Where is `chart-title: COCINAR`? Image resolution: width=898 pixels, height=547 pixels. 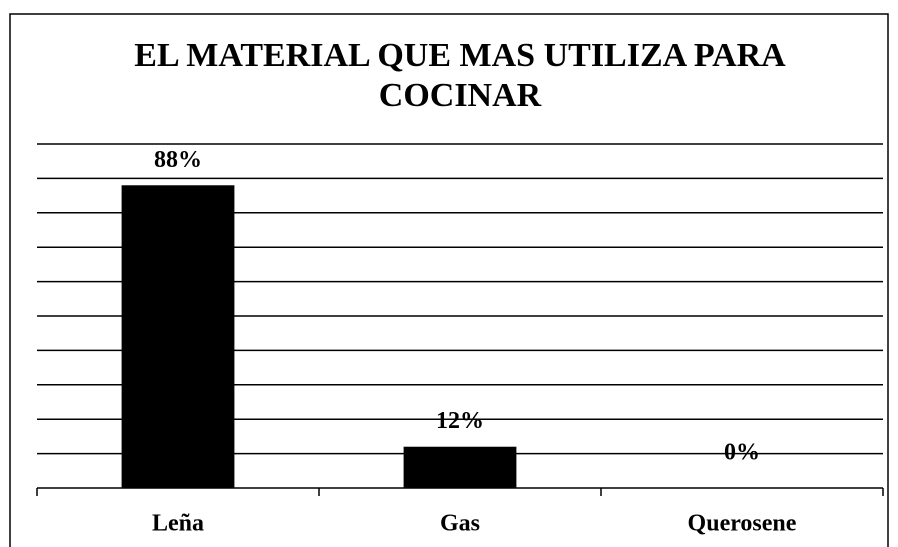
chart-title: COCINAR is located at coordinates (460, 95).